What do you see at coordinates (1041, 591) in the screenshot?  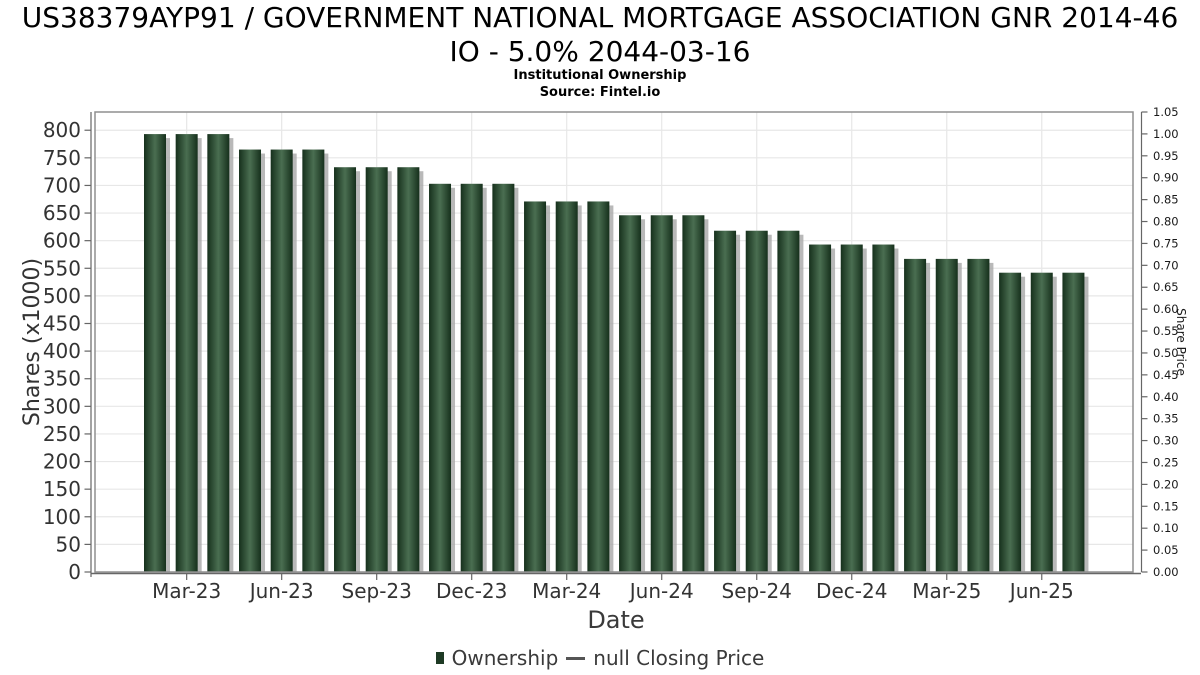 I see `x-axis-tick-label: Jun-25` at bounding box center [1041, 591].